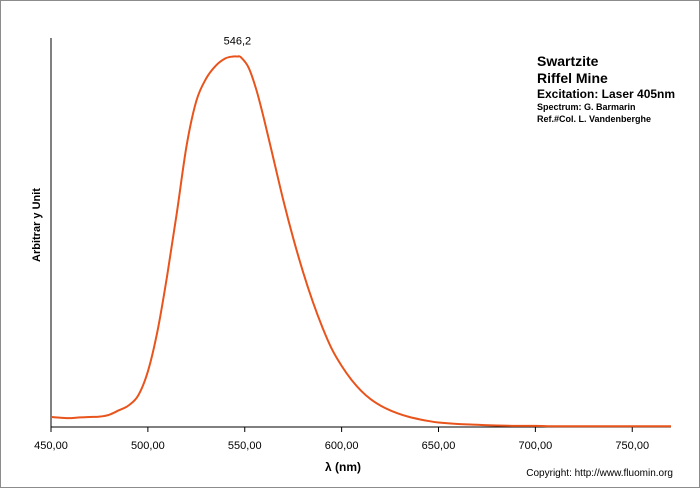  I want to click on x-tick-label: 650,00, so click(439, 446).